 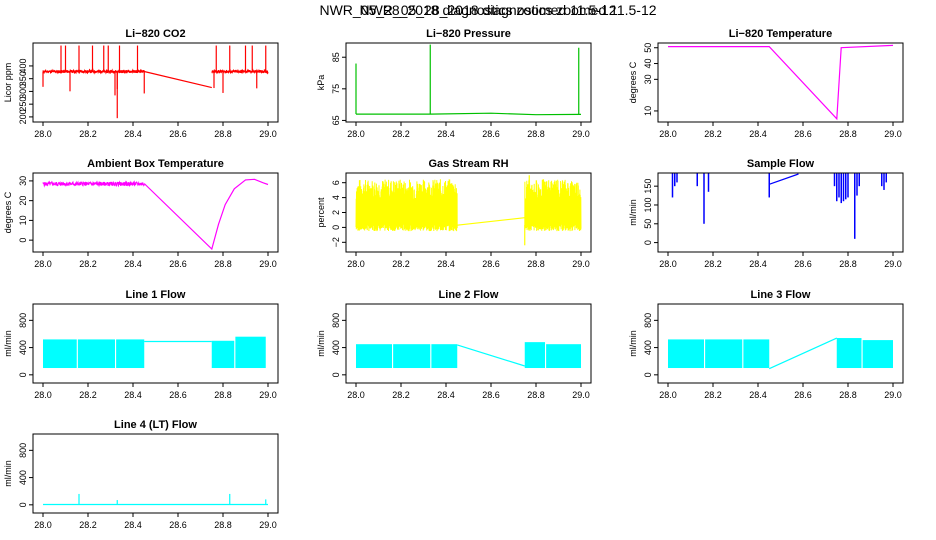 I want to click on y-tick-label: 6, so click(x=336, y=182).